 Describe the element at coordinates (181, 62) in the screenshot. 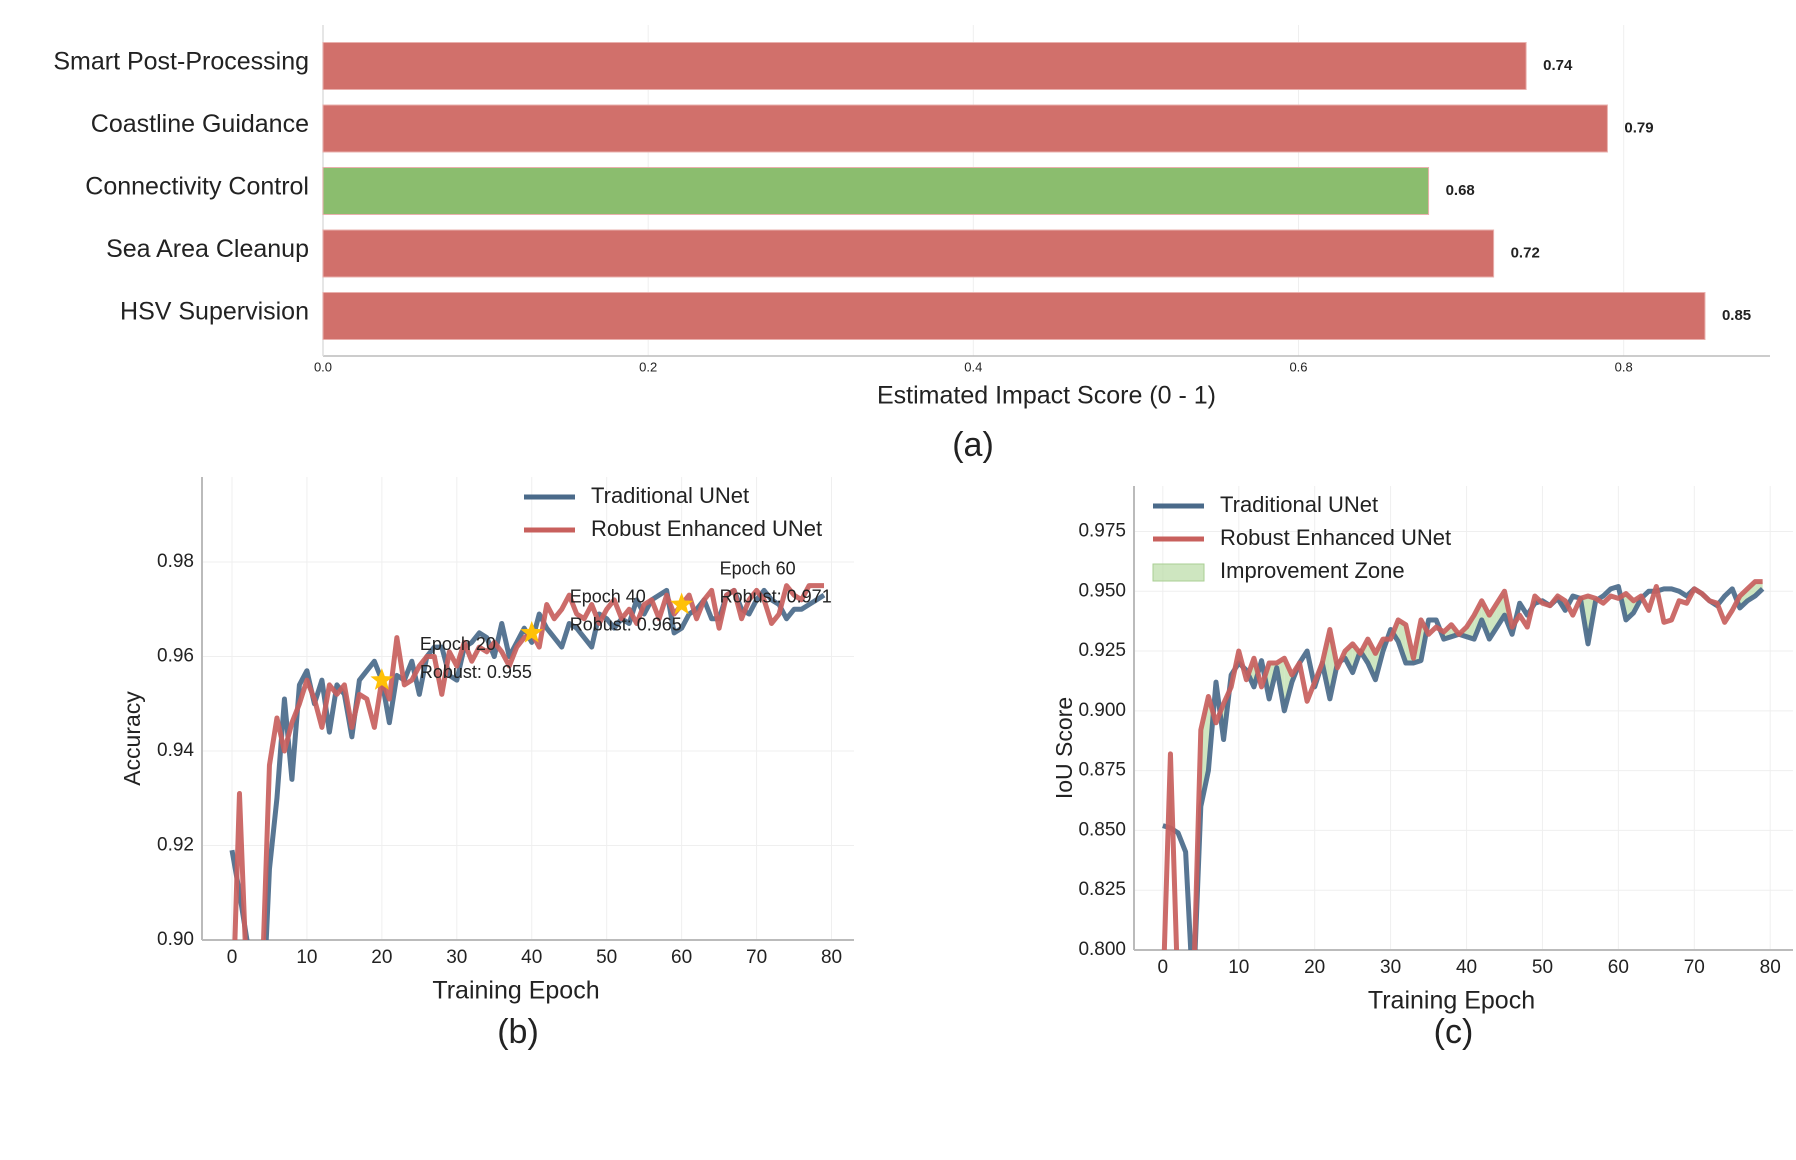

I see `category-label: Smart Post-Processing` at that location.